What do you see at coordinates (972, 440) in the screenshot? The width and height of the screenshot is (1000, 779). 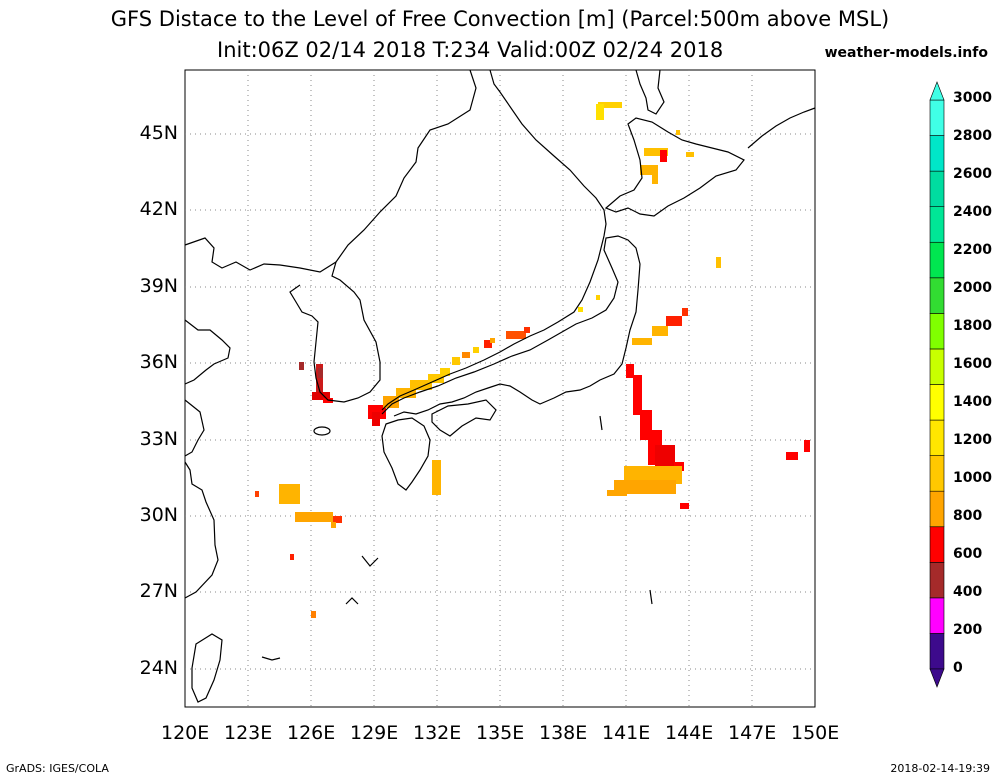 I see `colorbar-label: 1200` at bounding box center [972, 440].